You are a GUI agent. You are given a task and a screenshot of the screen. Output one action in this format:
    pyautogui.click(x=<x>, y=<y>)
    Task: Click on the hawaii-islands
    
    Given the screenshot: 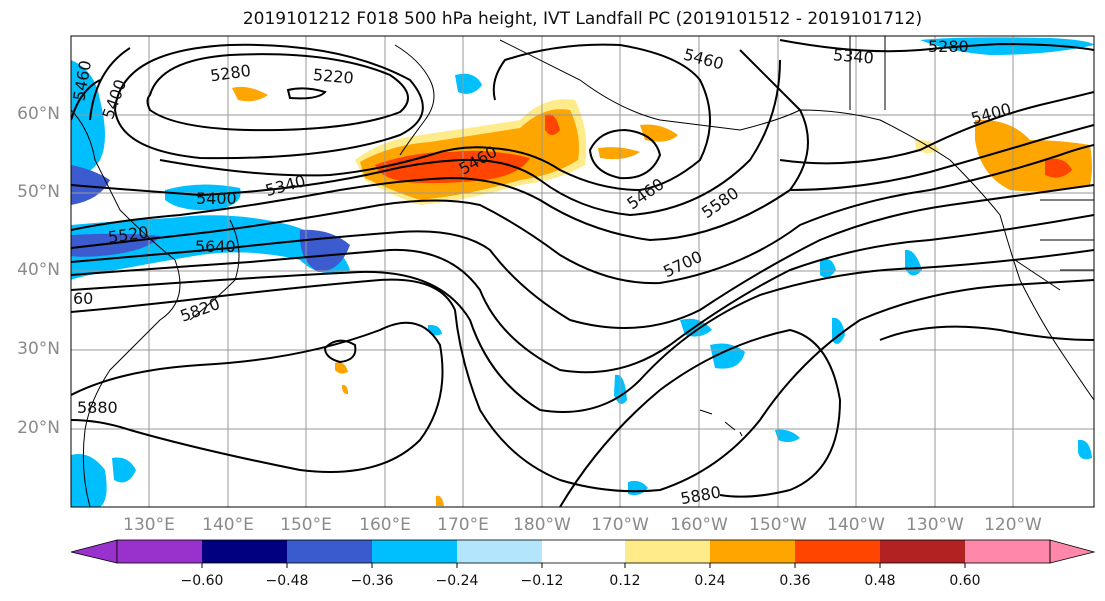 What is the action you would take?
    pyautogui.click(x=721, y=423)
    